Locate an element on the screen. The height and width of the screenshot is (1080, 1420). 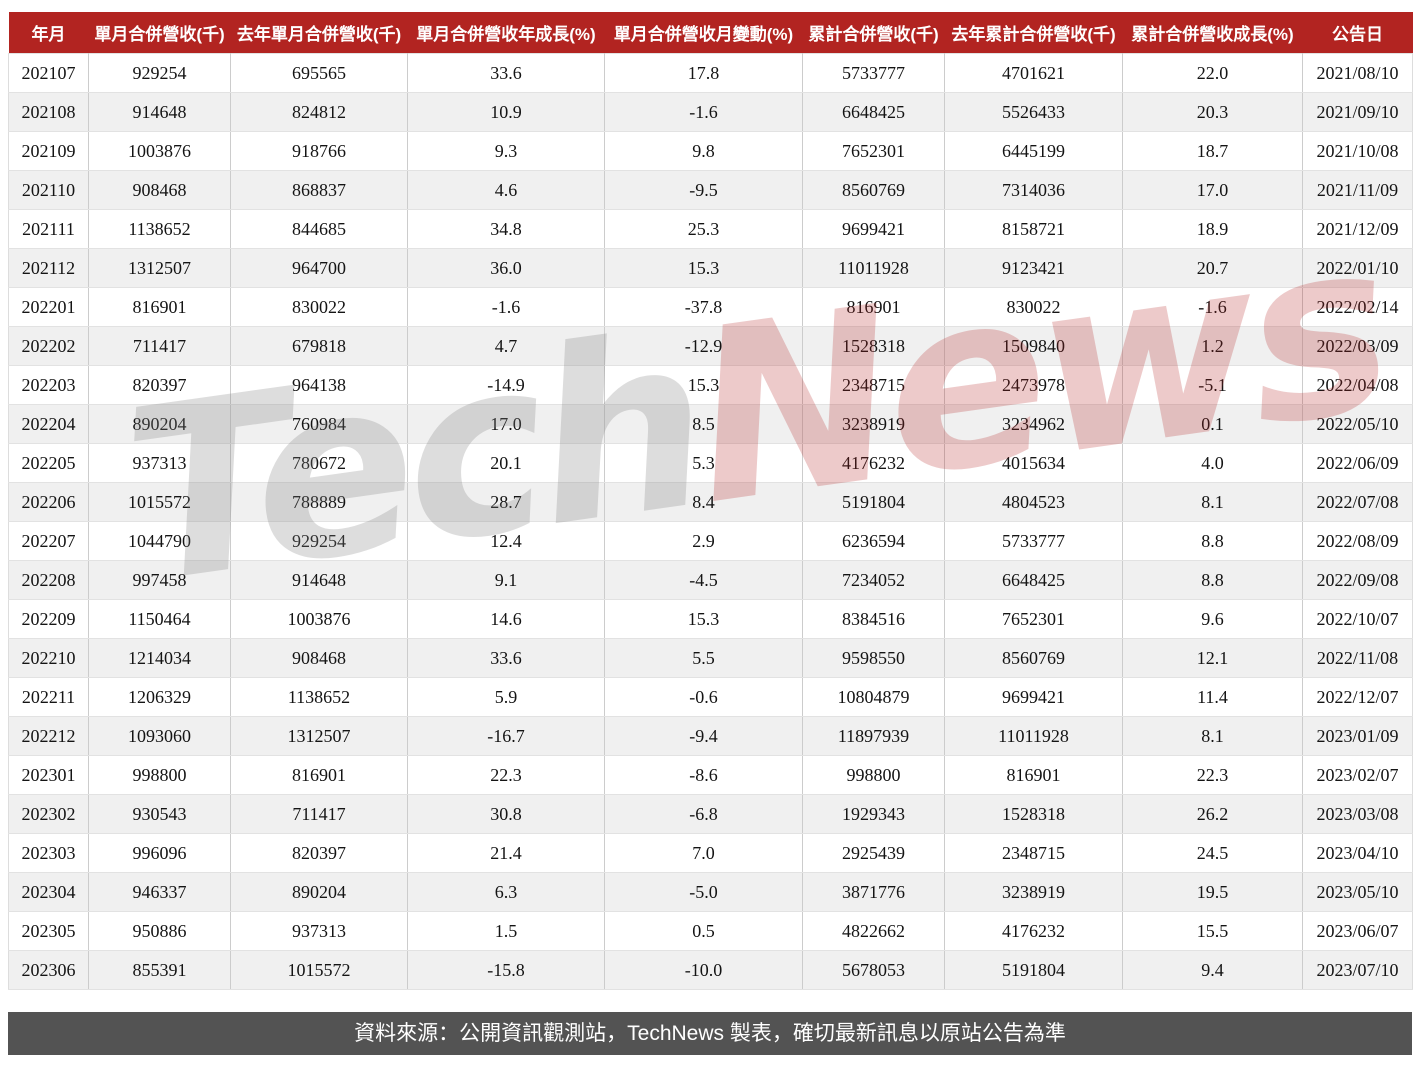
table-cell: 6648425 is located at coordinates (873, 112).